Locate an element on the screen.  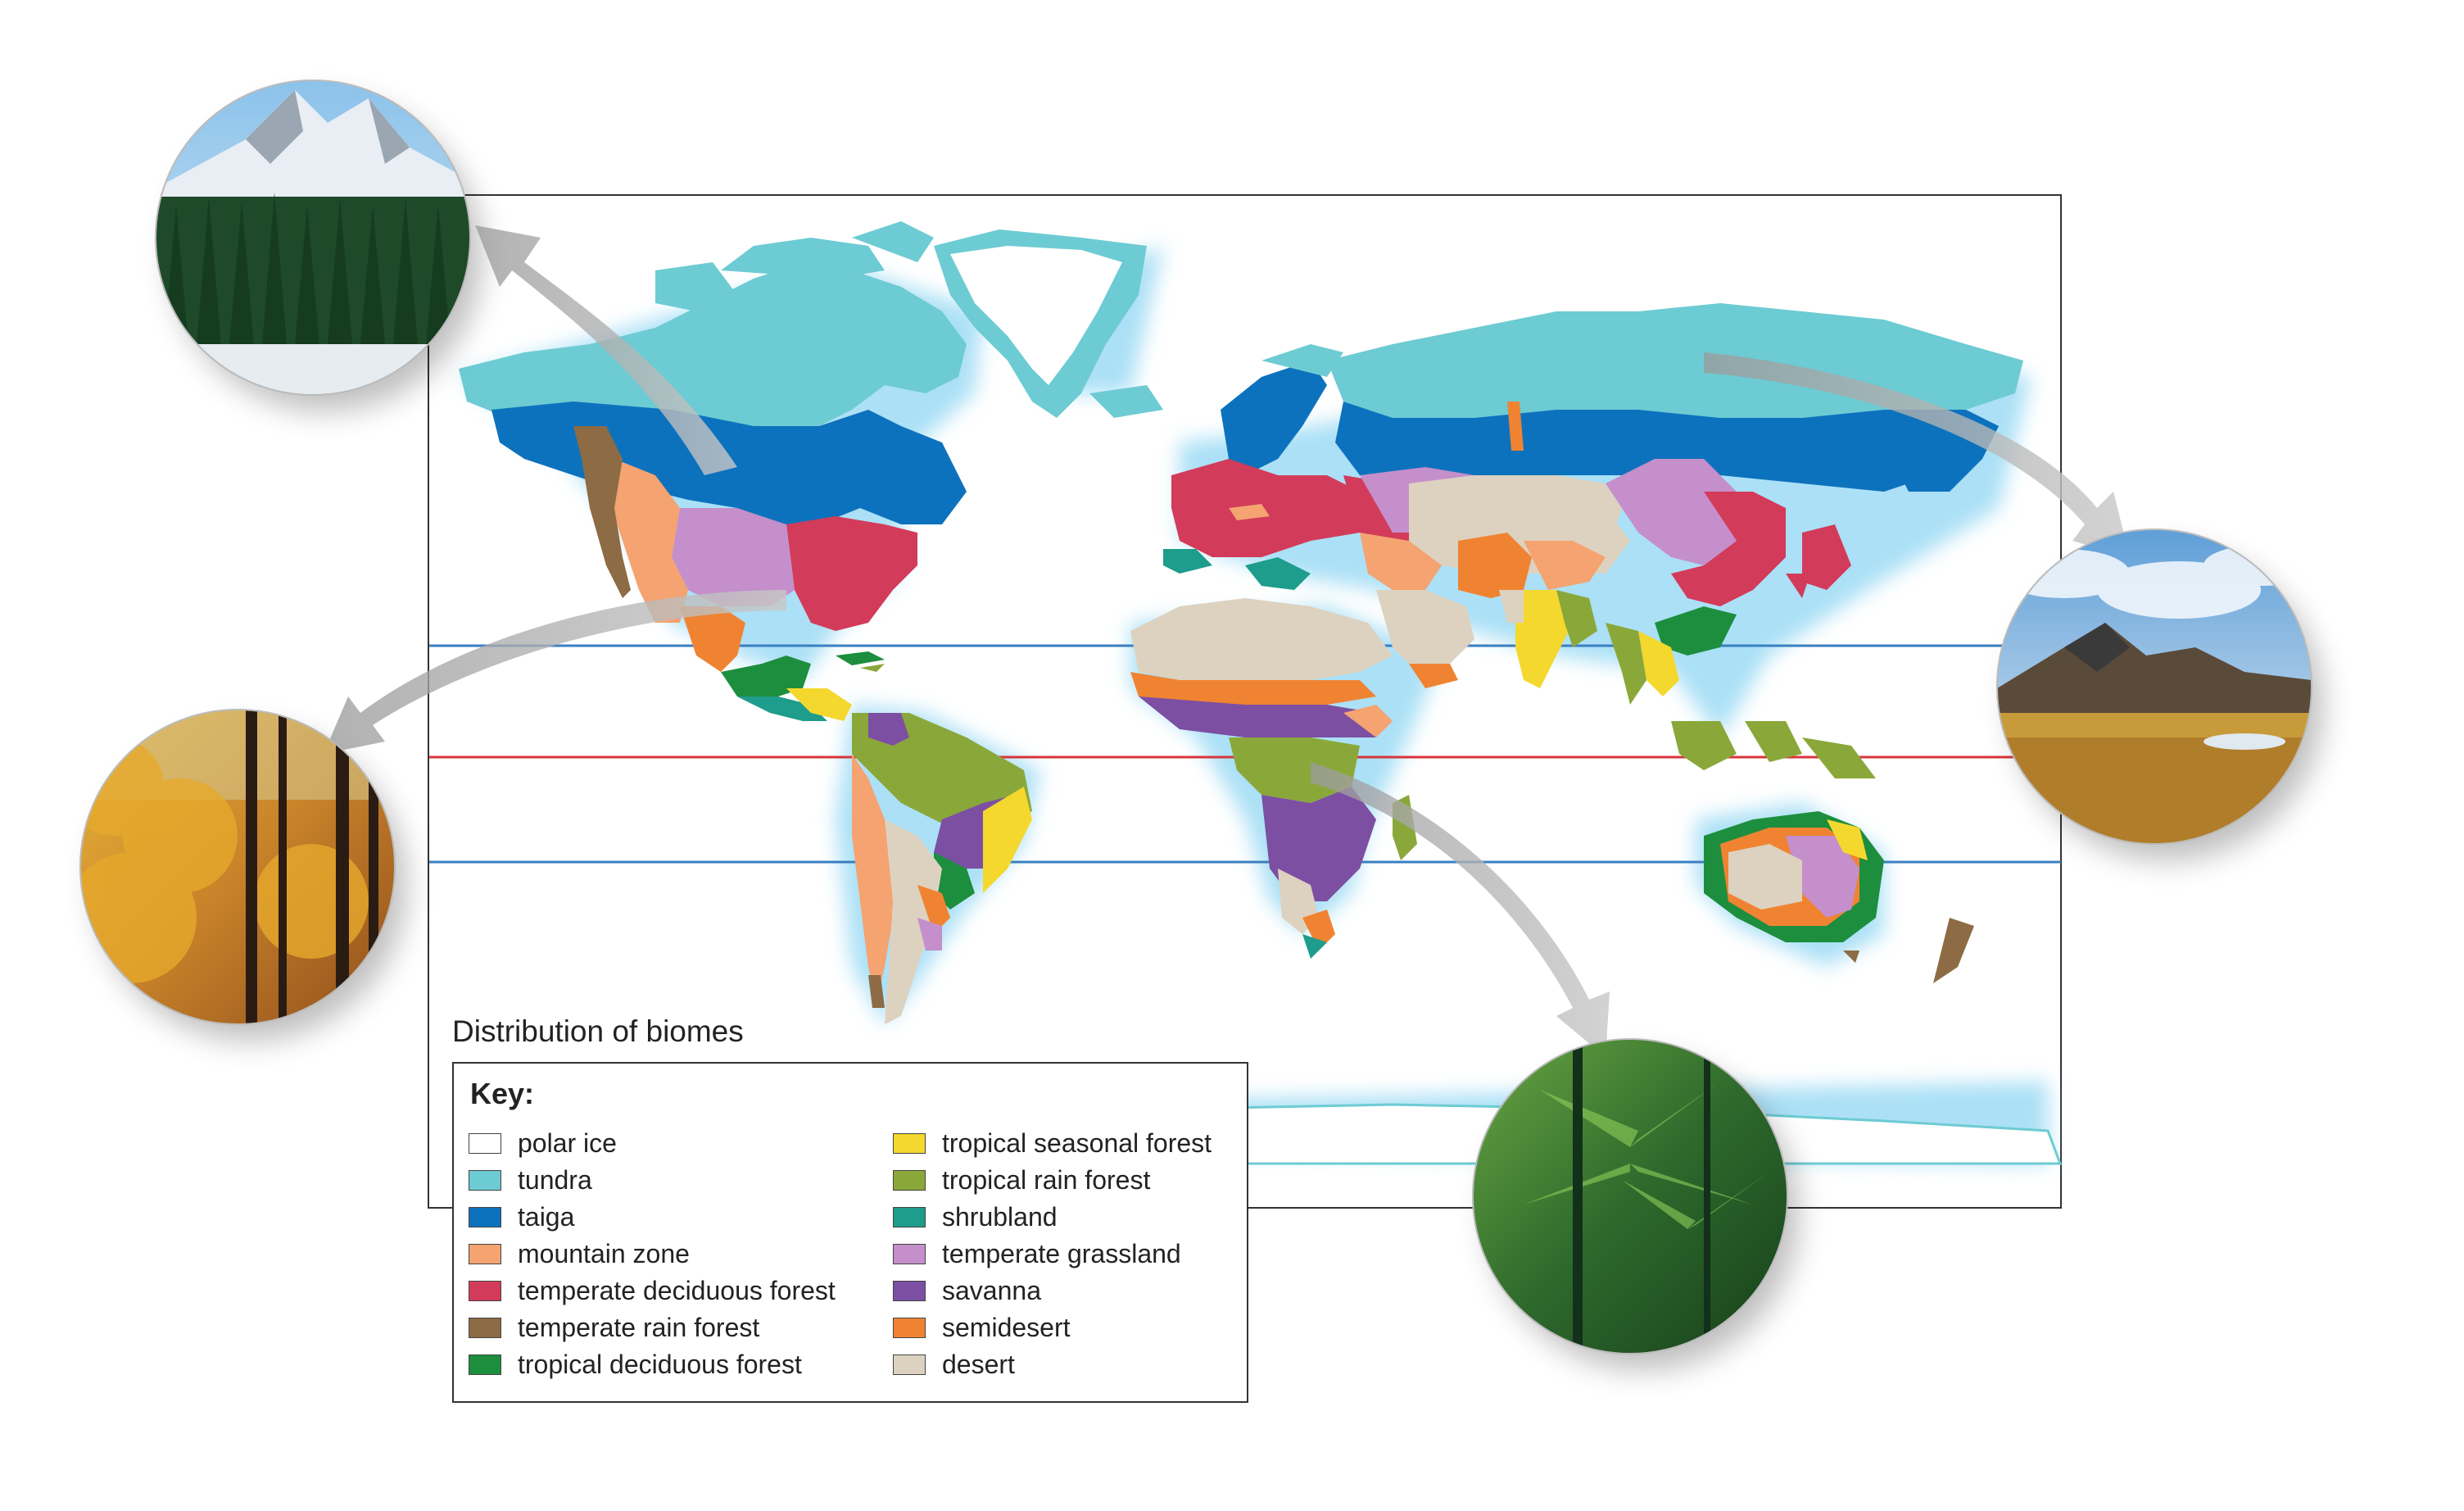
key-label: mountain zone is located at coordinates (604, 1253).